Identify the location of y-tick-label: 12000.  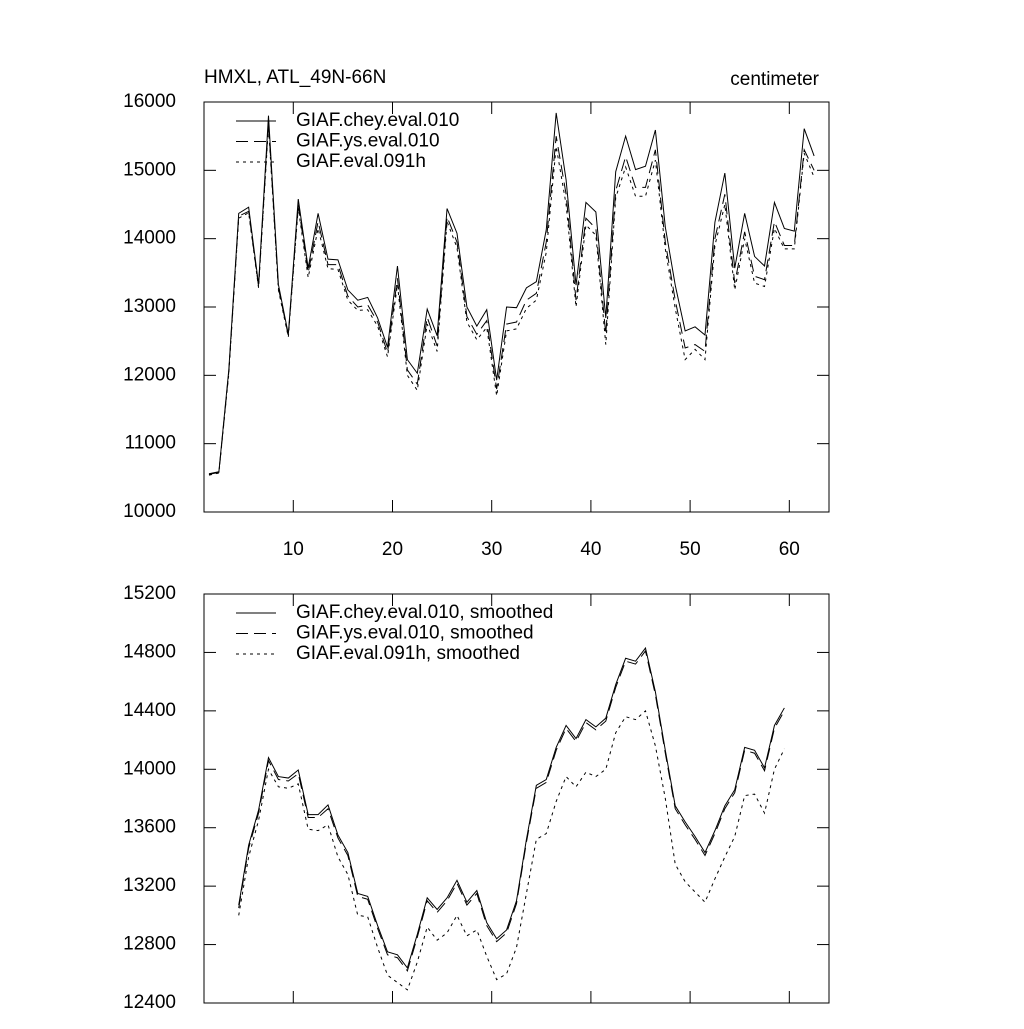
(149, 374).